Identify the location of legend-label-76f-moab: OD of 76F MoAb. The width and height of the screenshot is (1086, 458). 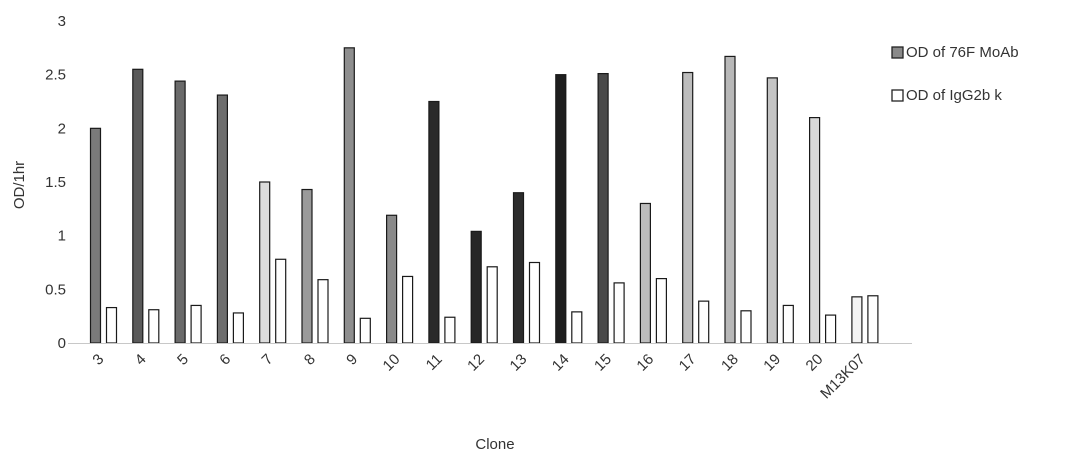
(962, 52).